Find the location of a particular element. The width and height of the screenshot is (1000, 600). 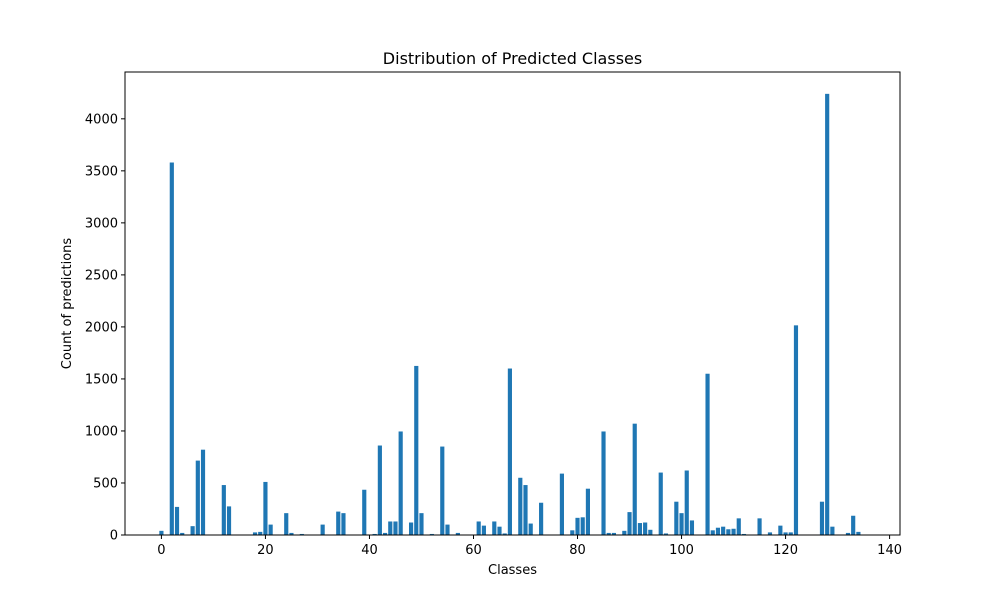

y-tick-label: 4000 is located at coordinates (101, 119).